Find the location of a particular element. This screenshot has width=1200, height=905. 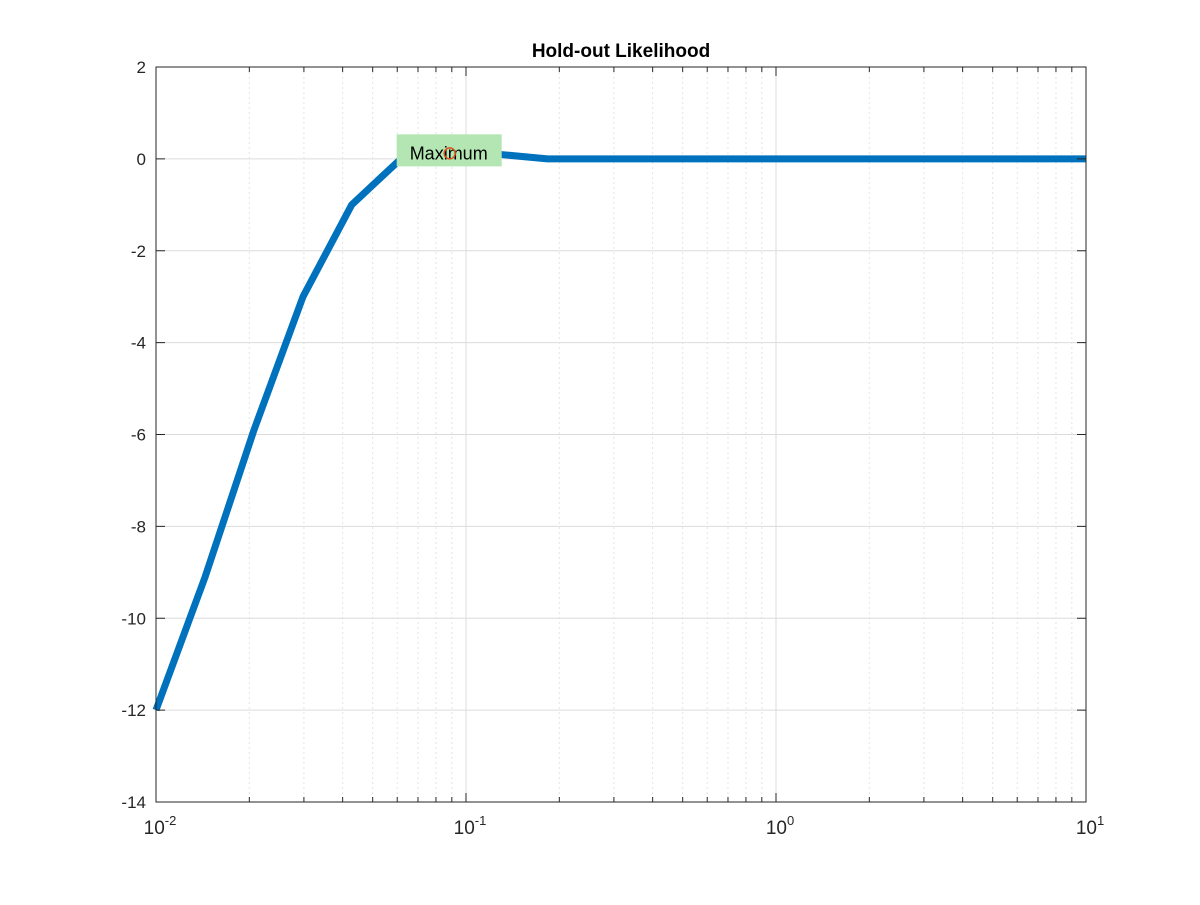

y-tick-label: -8 is located at coordinates (138, 526).